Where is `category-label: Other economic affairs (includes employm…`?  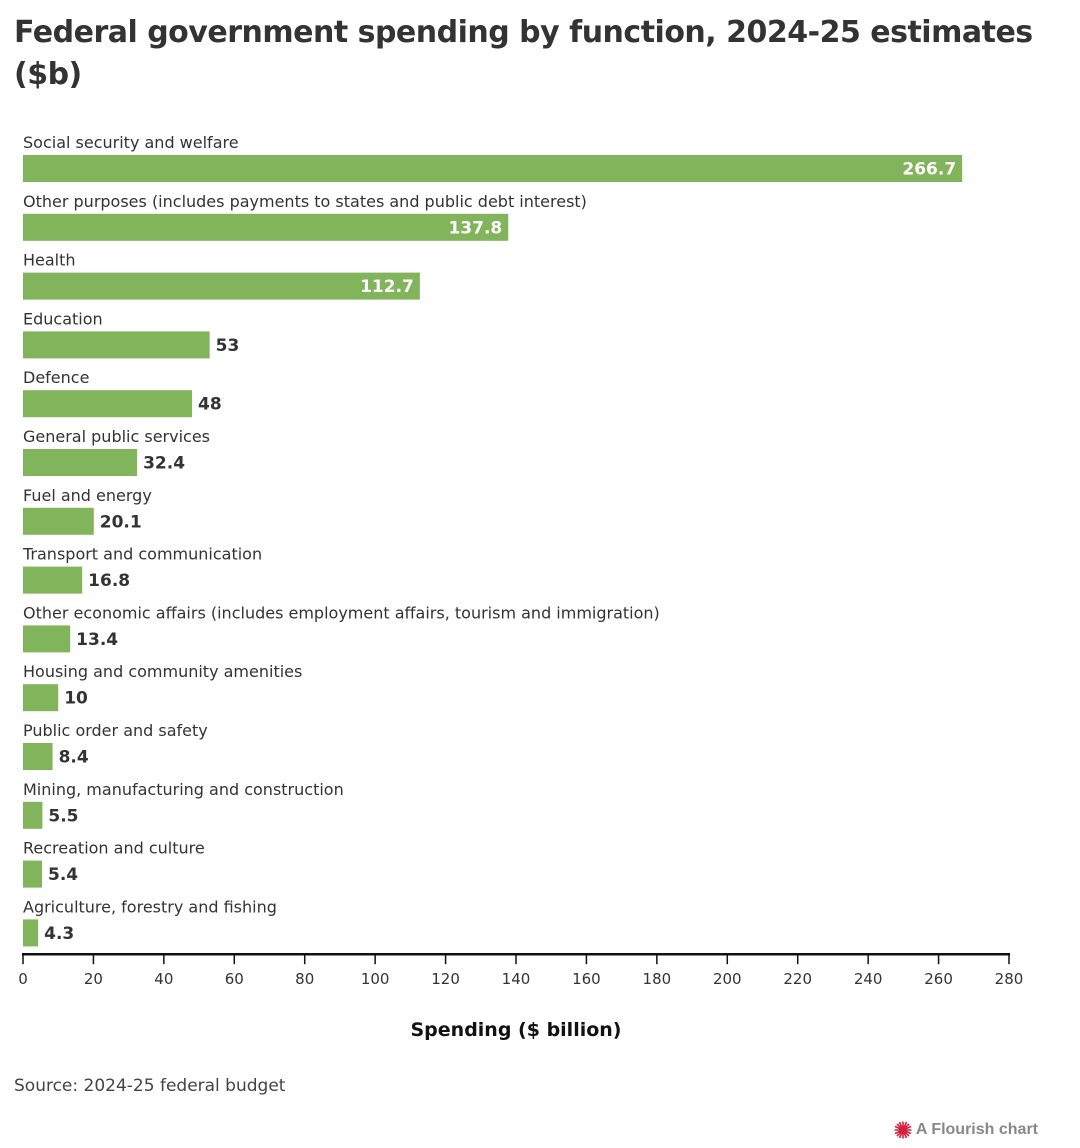
category-label: Other economic affairs (includes employm… is located at coordinates (341, 612).